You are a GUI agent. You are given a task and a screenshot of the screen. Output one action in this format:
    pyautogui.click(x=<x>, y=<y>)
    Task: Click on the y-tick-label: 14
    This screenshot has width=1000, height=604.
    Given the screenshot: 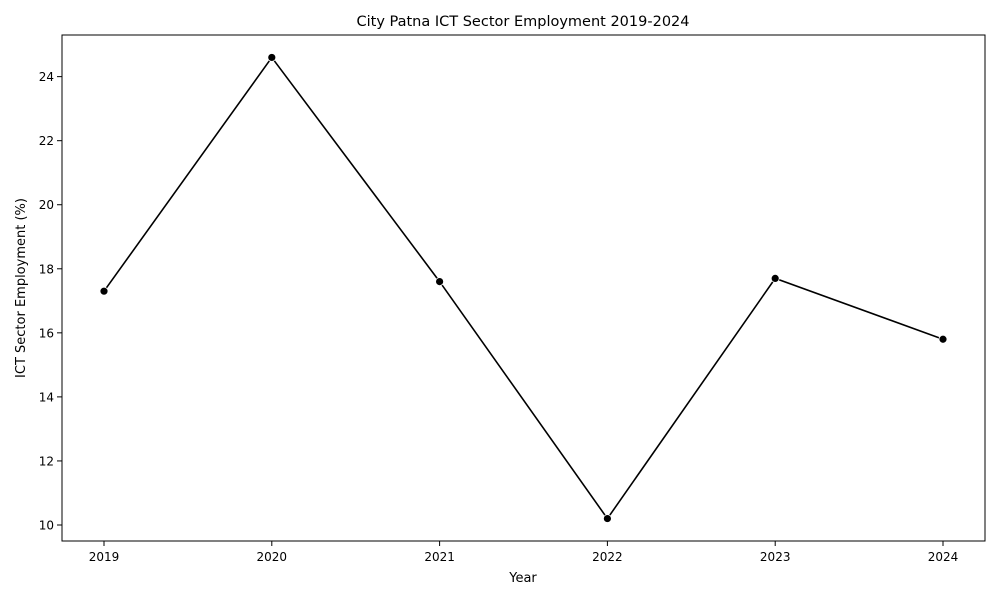 What is the action you would take?
    pyautogui.click(x=46, y=397)
    